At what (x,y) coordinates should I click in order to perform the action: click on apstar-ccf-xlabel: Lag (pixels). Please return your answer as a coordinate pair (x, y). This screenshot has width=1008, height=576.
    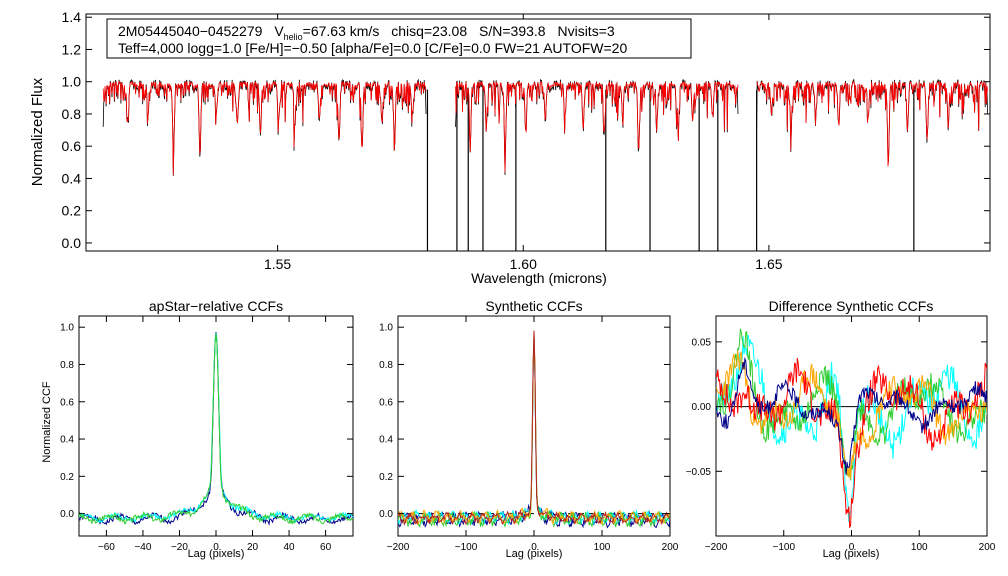
    Looking at the image, I should click on (216, 554).